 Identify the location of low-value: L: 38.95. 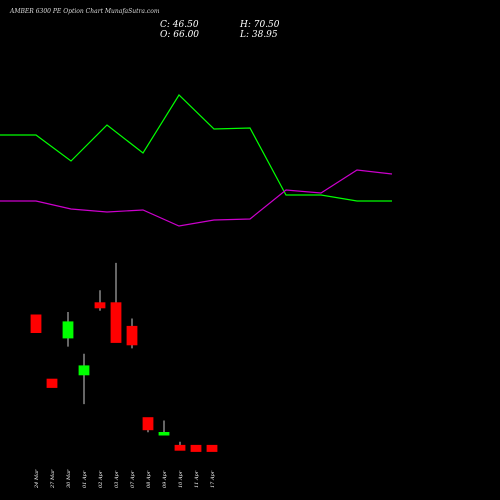
(259, 35).